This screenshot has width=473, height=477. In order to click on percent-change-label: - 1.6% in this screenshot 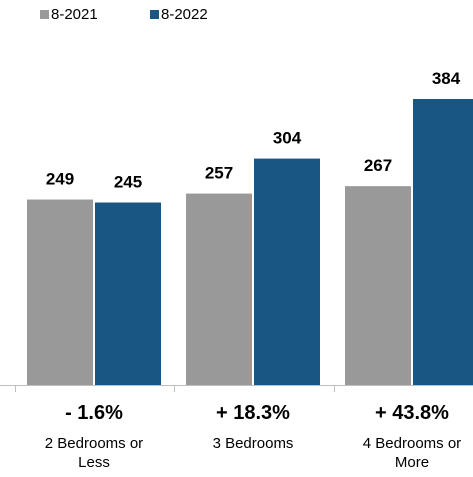, I will do `click(94, 413)`.